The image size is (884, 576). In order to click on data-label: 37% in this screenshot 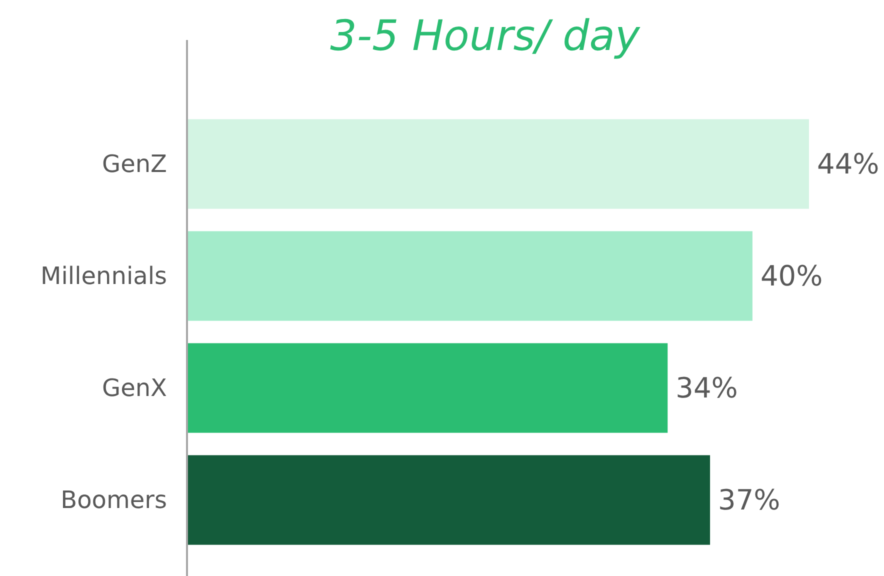, I will do `click(749, 500)`.